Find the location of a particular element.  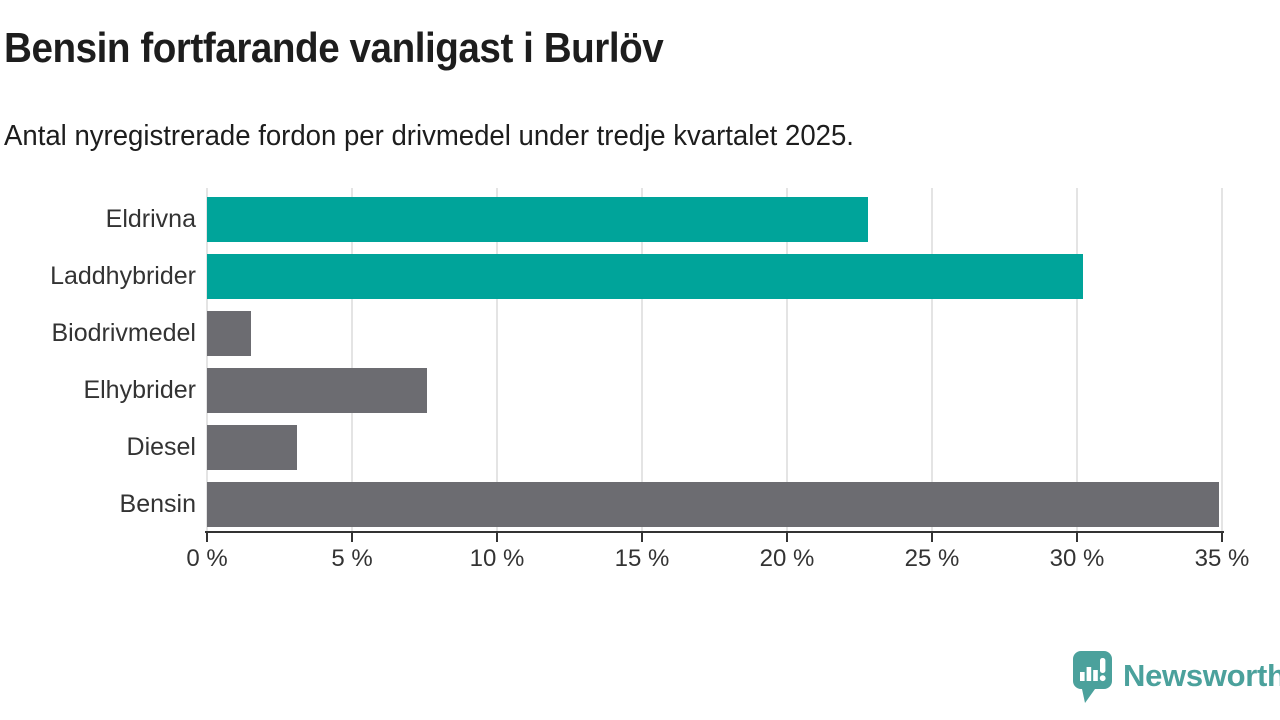

newsworthy-logo-text: Newsworthy is located at coordinates (1201, 675).